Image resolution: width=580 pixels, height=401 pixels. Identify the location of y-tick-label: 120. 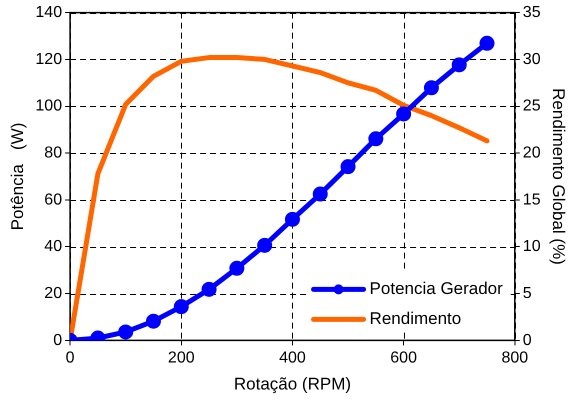
(48, 59).